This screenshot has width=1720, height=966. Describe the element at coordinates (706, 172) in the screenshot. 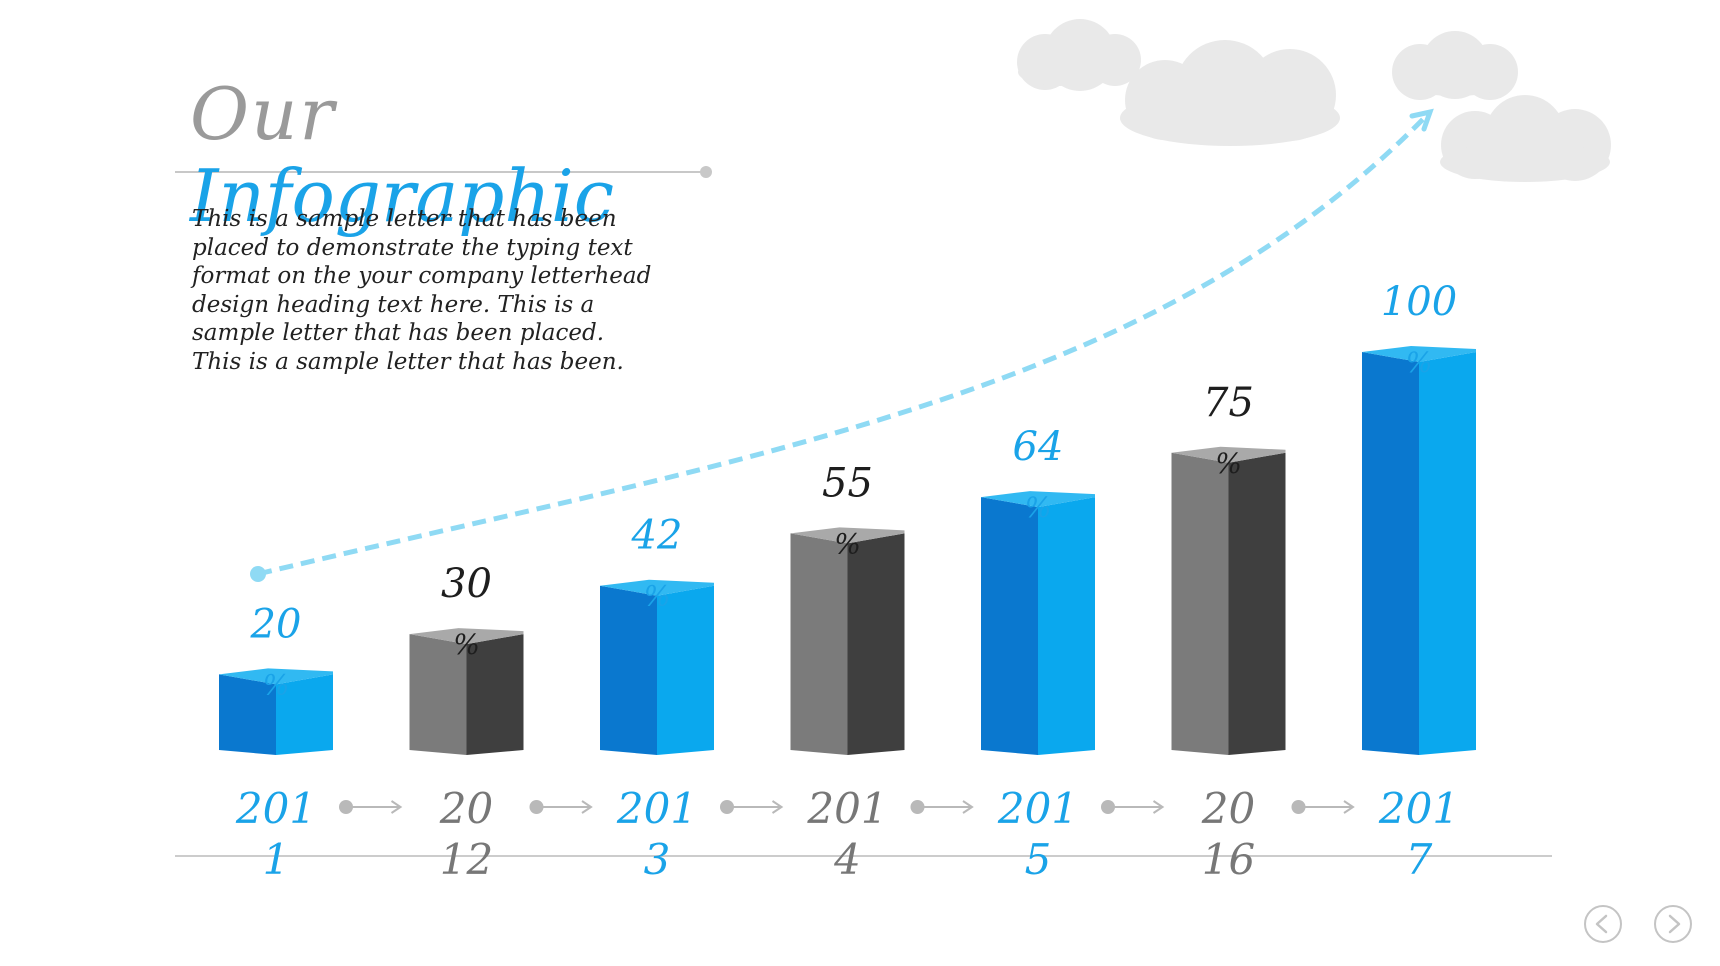

I see `title-divider-dot` at that location.